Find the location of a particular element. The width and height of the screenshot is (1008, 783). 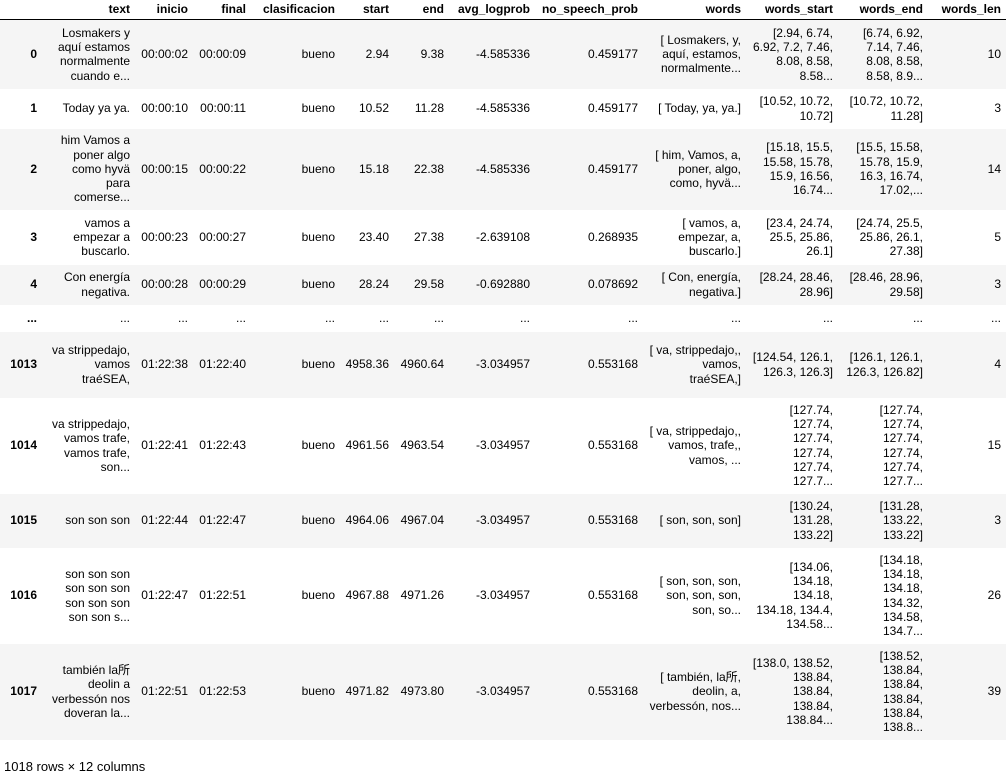

row-index: 2 is located at coordinates (33, 168).